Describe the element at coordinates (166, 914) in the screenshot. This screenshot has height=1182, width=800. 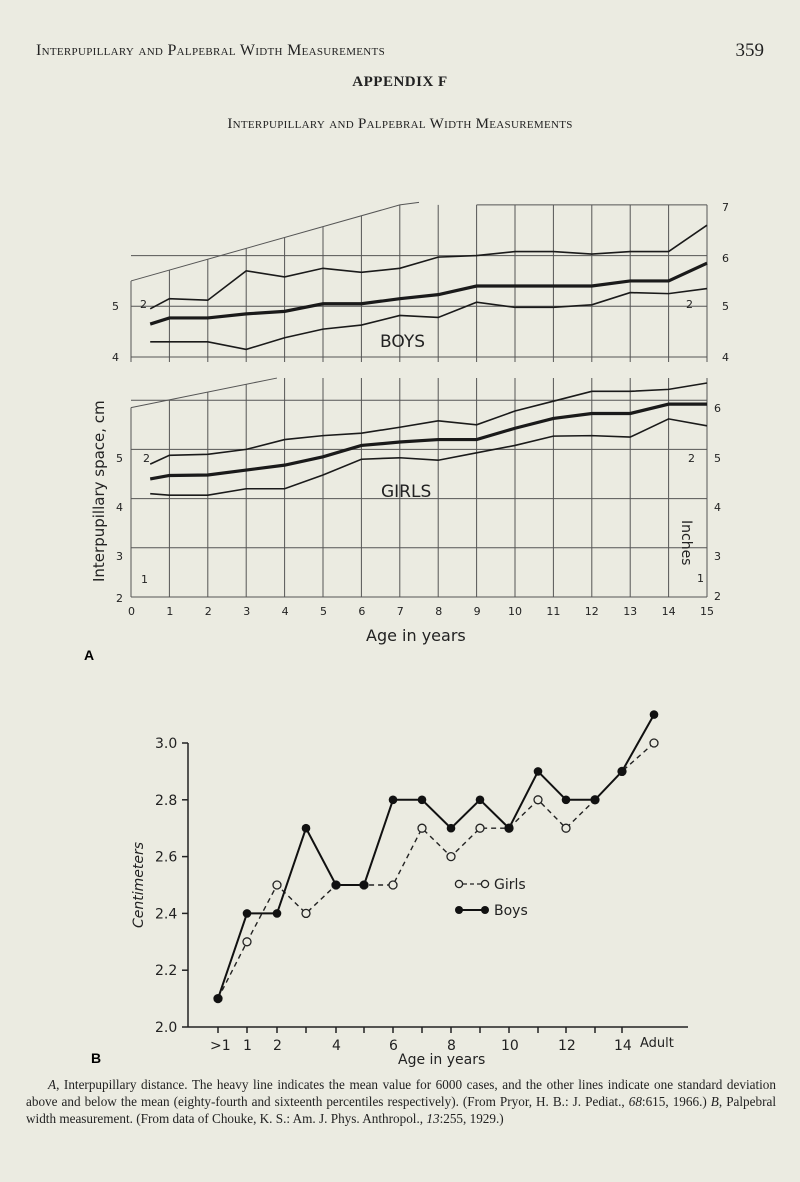
I see `svg-text: 2.4` at that location.